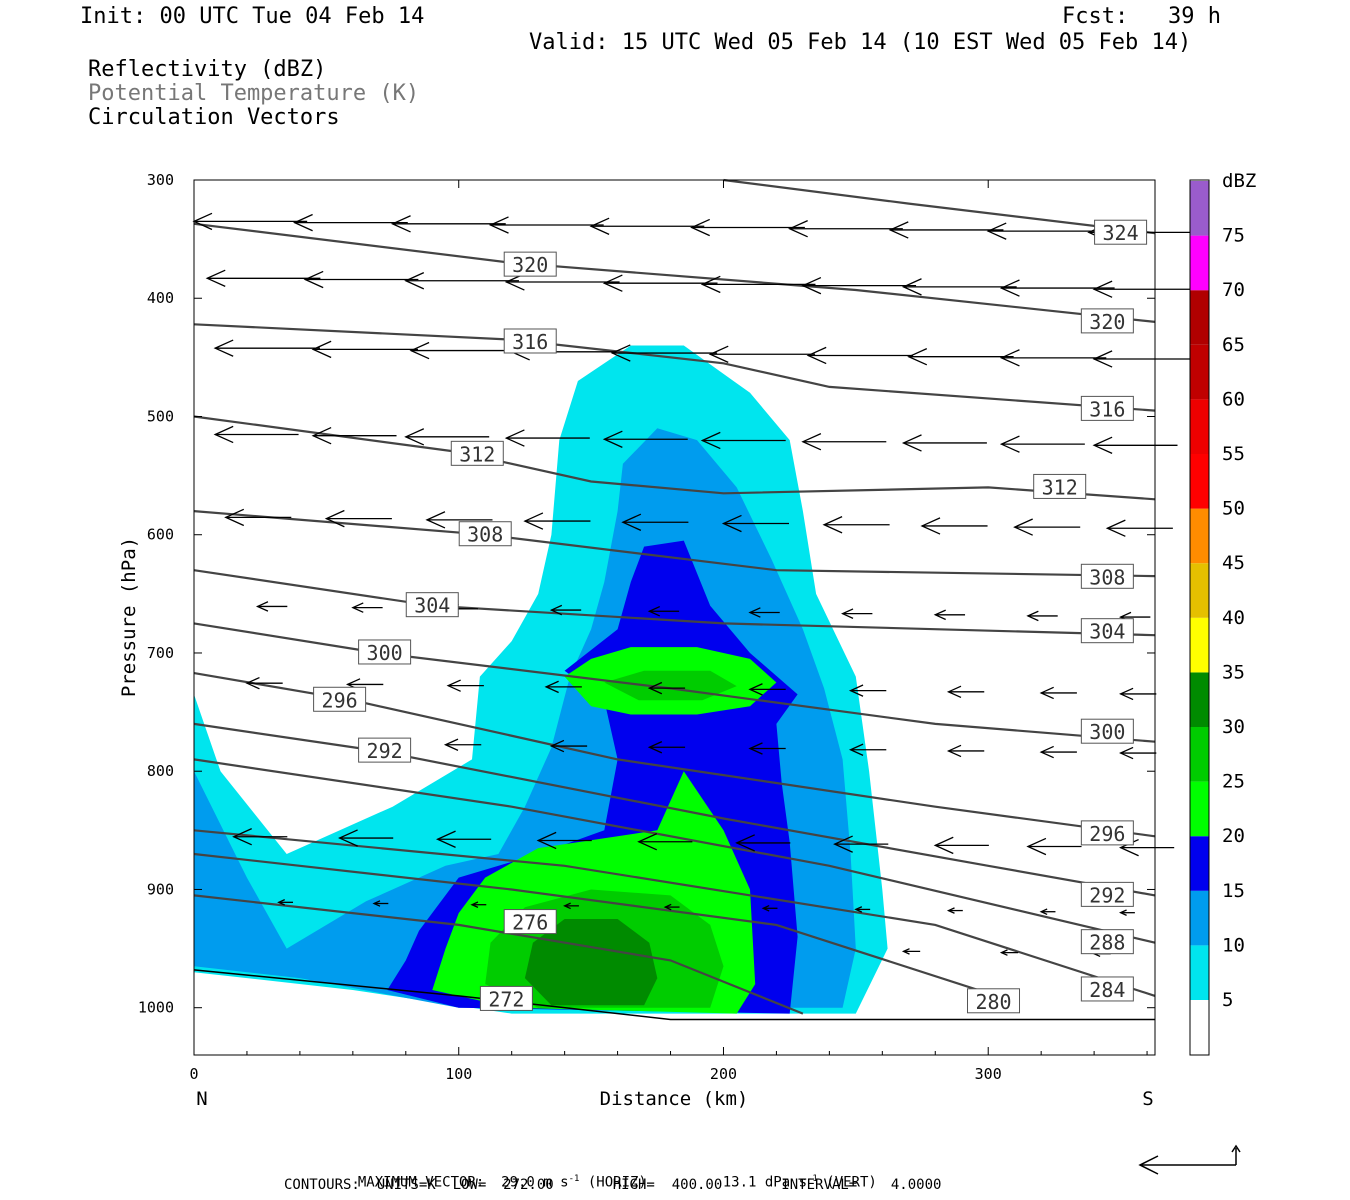 Image resolution: width=1350 pixels, height=1200 pixels. Describe the element at coordinates (129, 617) in the screenshot. I see `y-axis-label: Pressure (hPa)` at that location.